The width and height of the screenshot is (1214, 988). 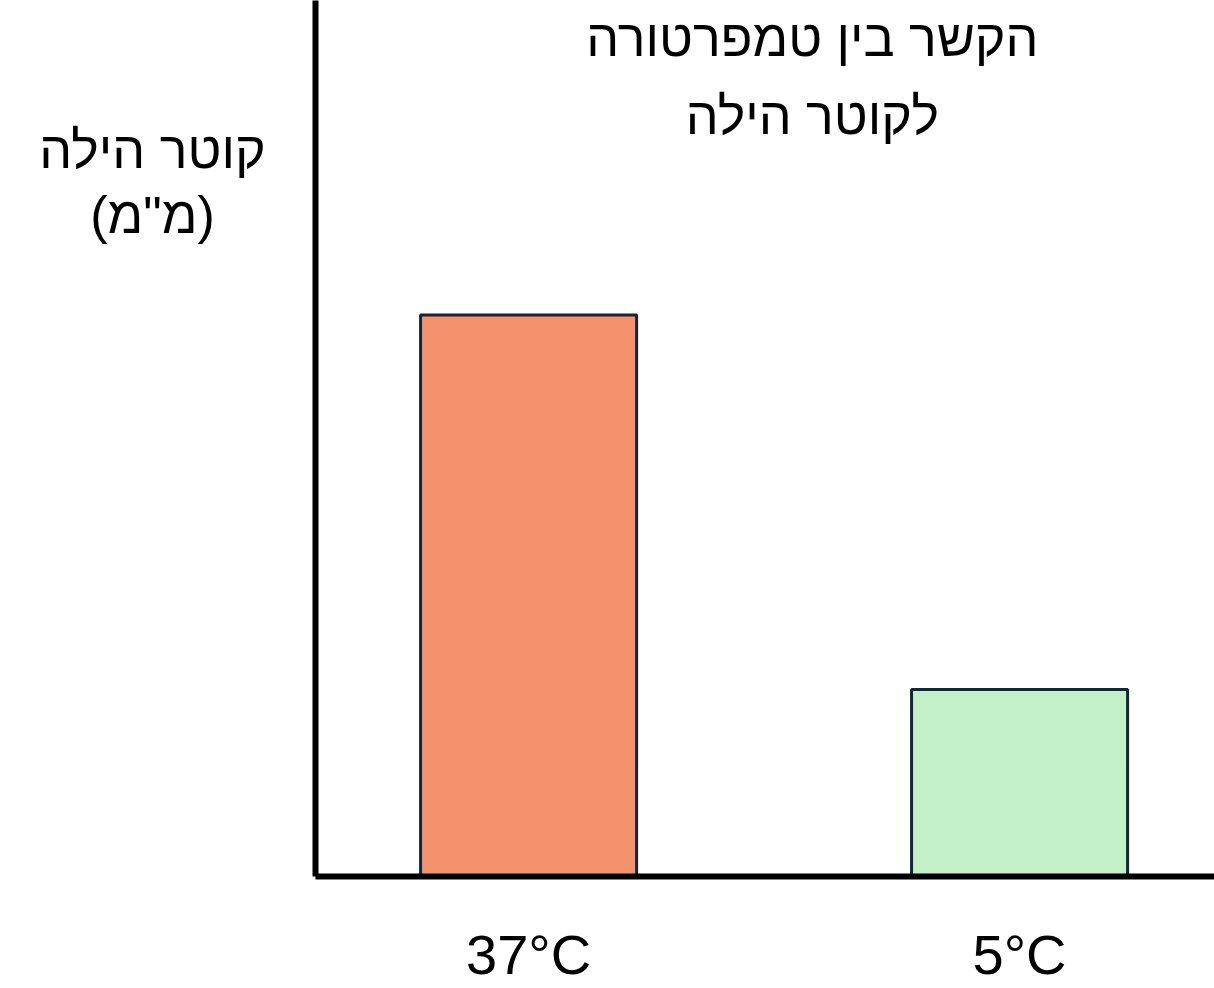 What do you see at coordinates (152, 183) in the screenshot?
I see `y-axis-title: קוטר הילה (מ"מ)` at bounding box center [152, 183].